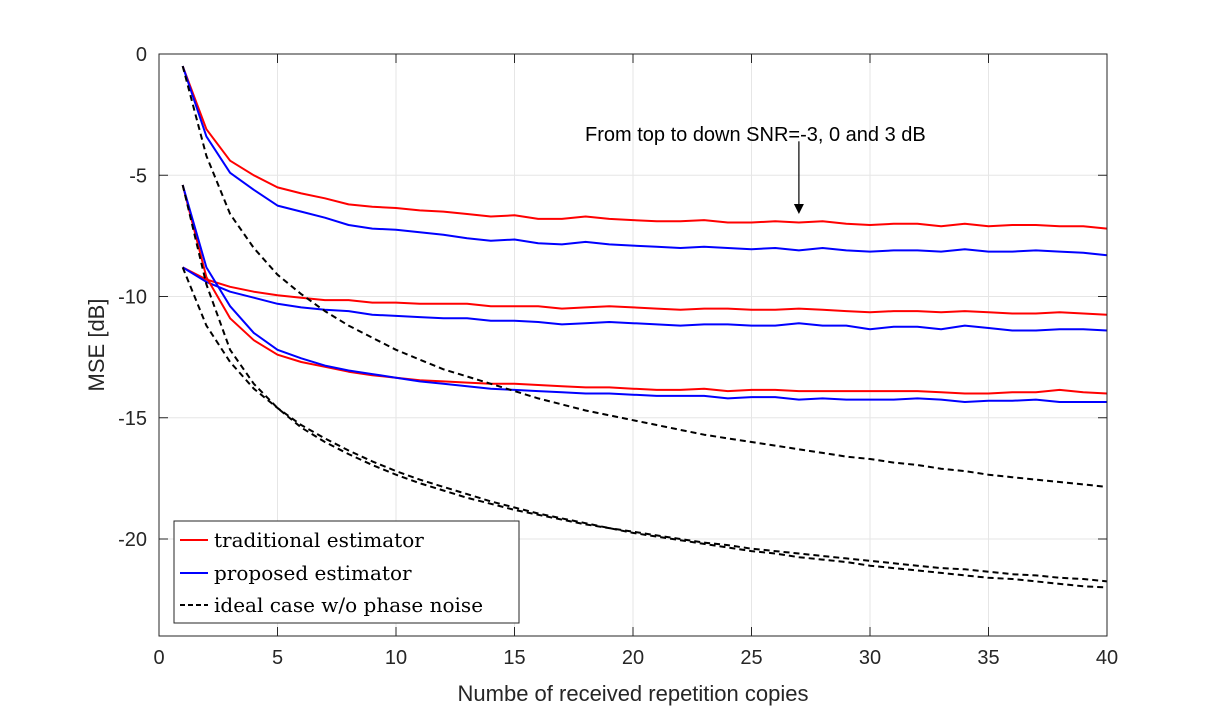 This screenshot has width=1224, height=717. What do you see at coordinates (633, 693) in the screenshot?
I see `x-axis-label: Numbe of received repetition copies` at bounding box center [633, 693].